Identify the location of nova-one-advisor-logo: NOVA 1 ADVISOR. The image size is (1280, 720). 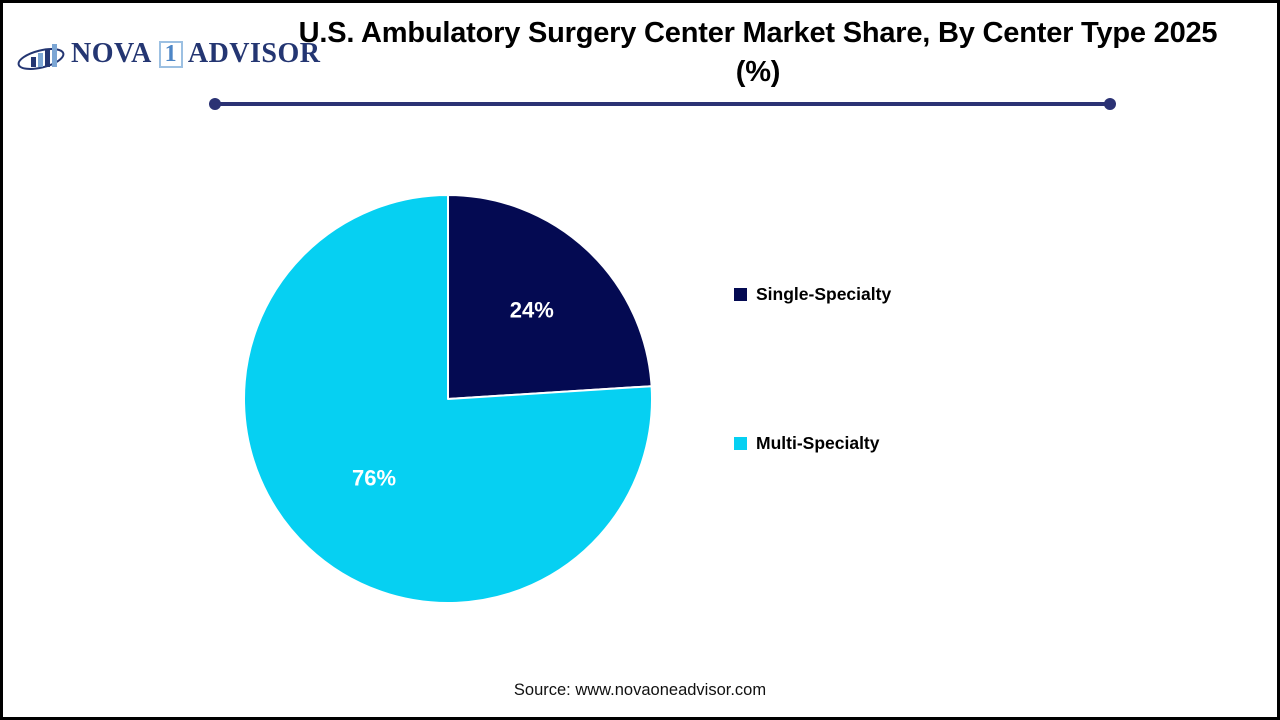
(168, 54).